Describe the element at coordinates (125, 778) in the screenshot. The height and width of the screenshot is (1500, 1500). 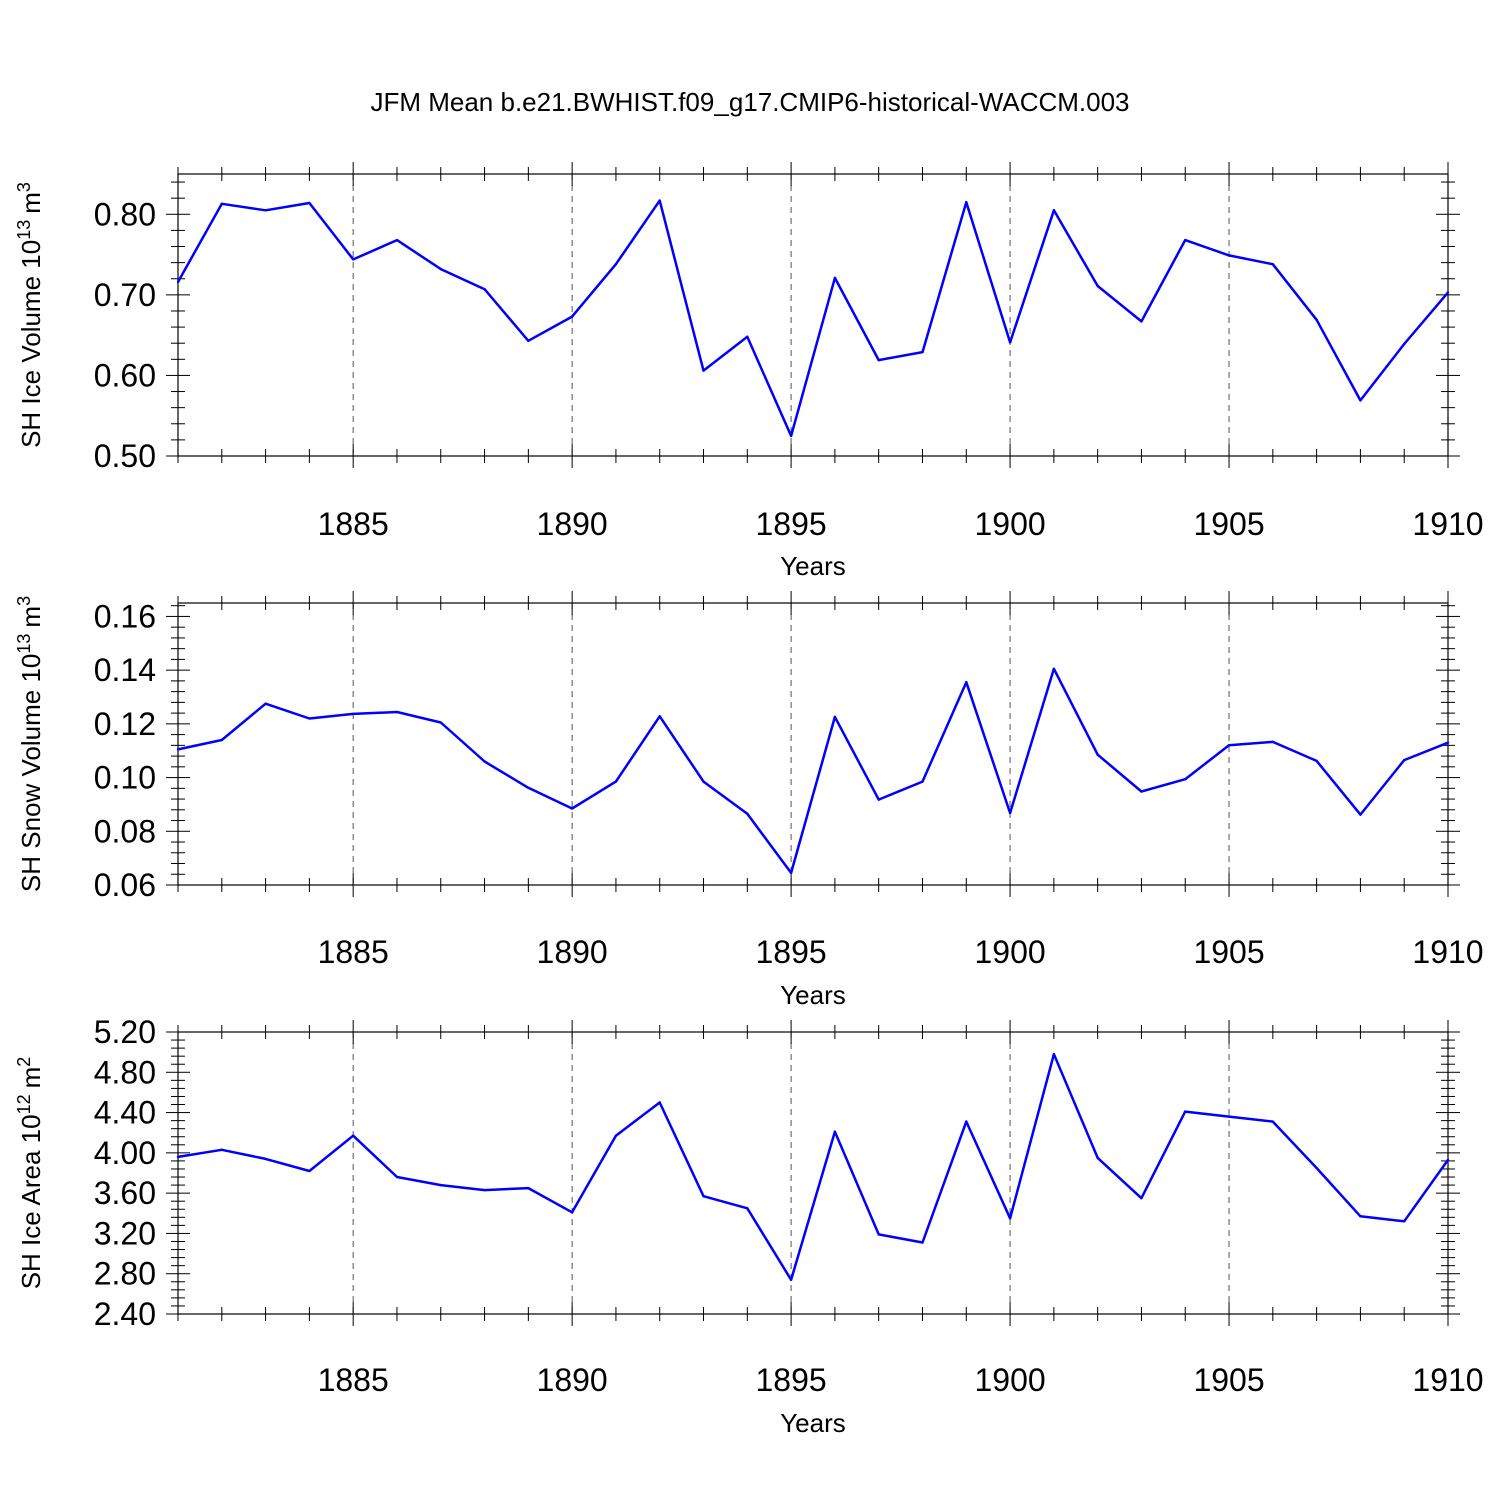
I see `y-tick-label: 0.10` at that location.